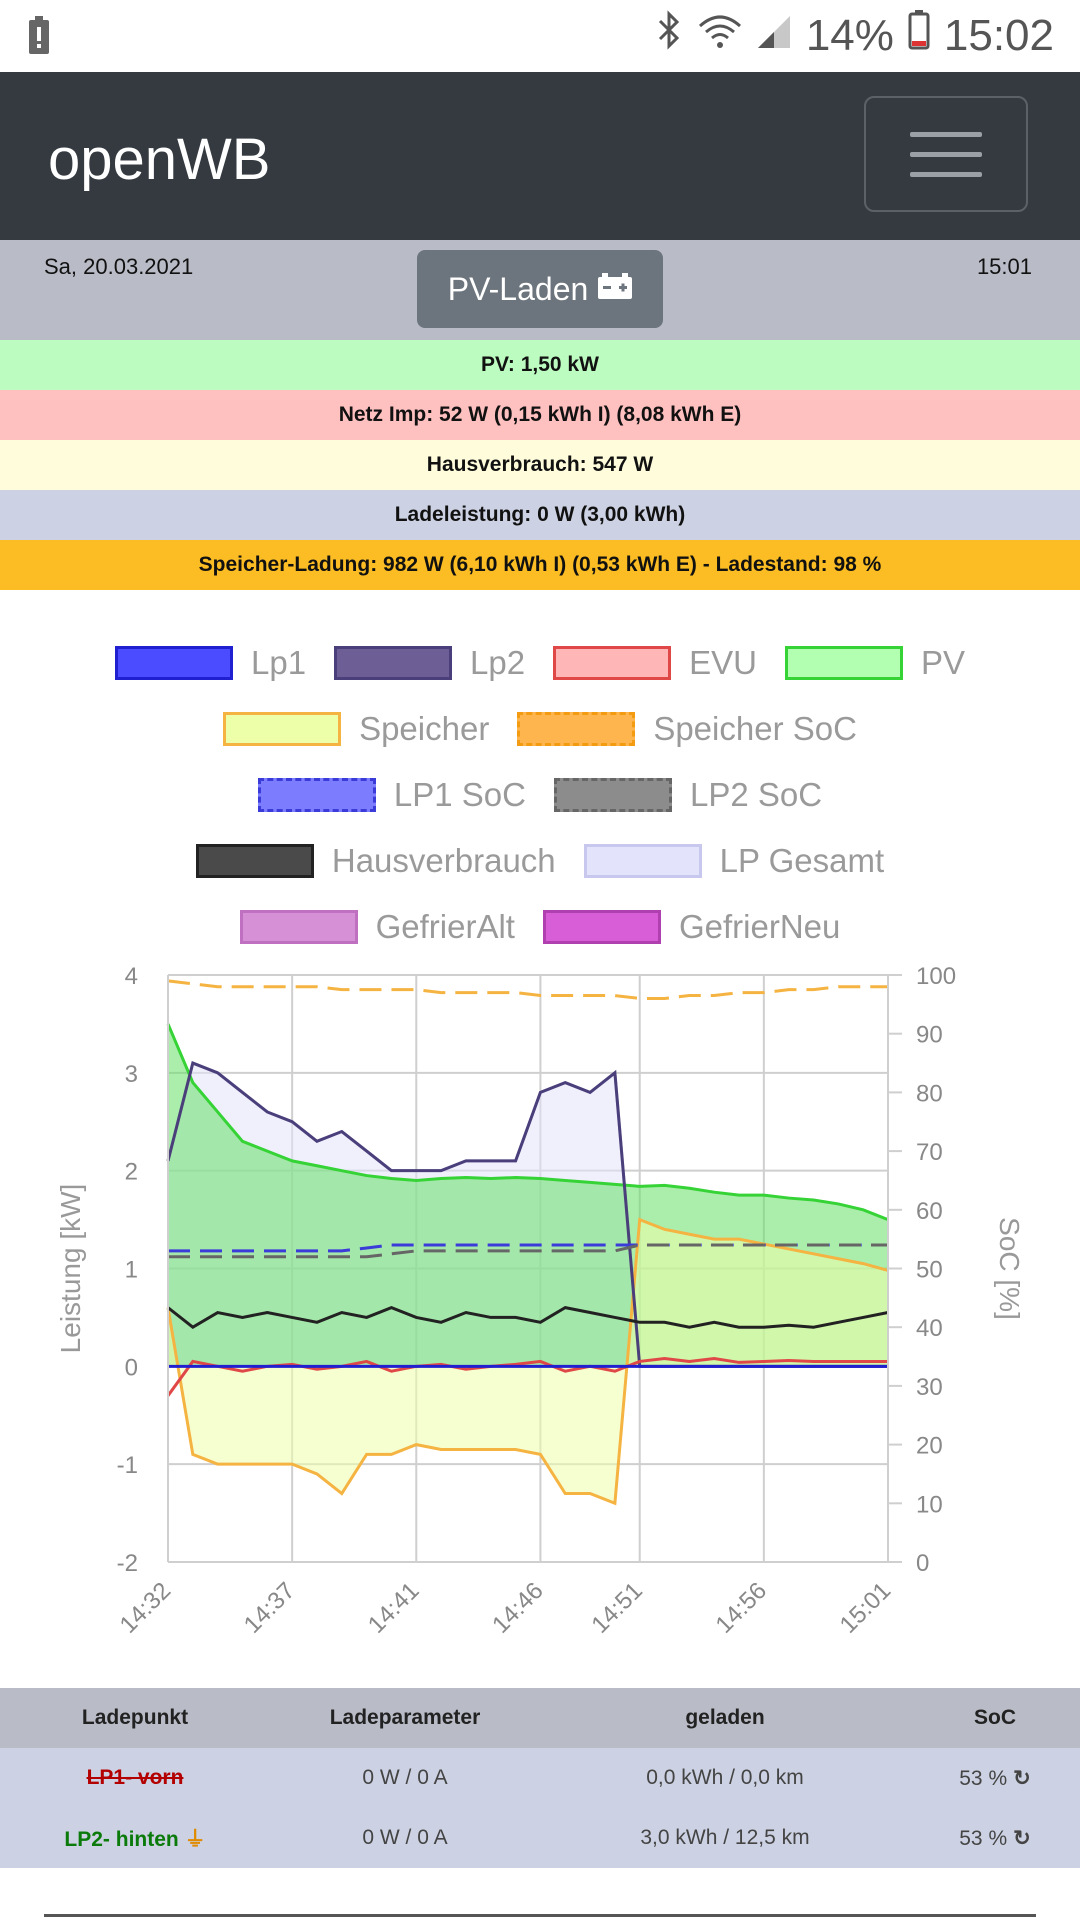 This screenshot has height=1920, width=1080. What do you see at coordinates (135, 1777) in the screenshot?
I see `lp1-name: LP1- vorn` at bounding box center [135, 1777].